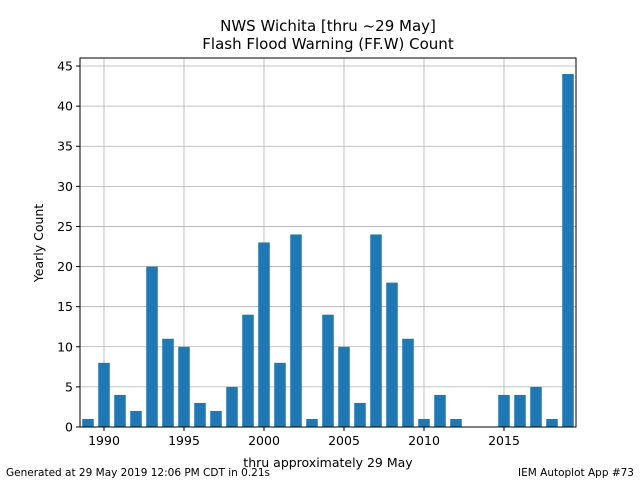  Describe the element at coordinates (424, 440) in the screenshot. I see `x-tick-label: 2010` at that location.